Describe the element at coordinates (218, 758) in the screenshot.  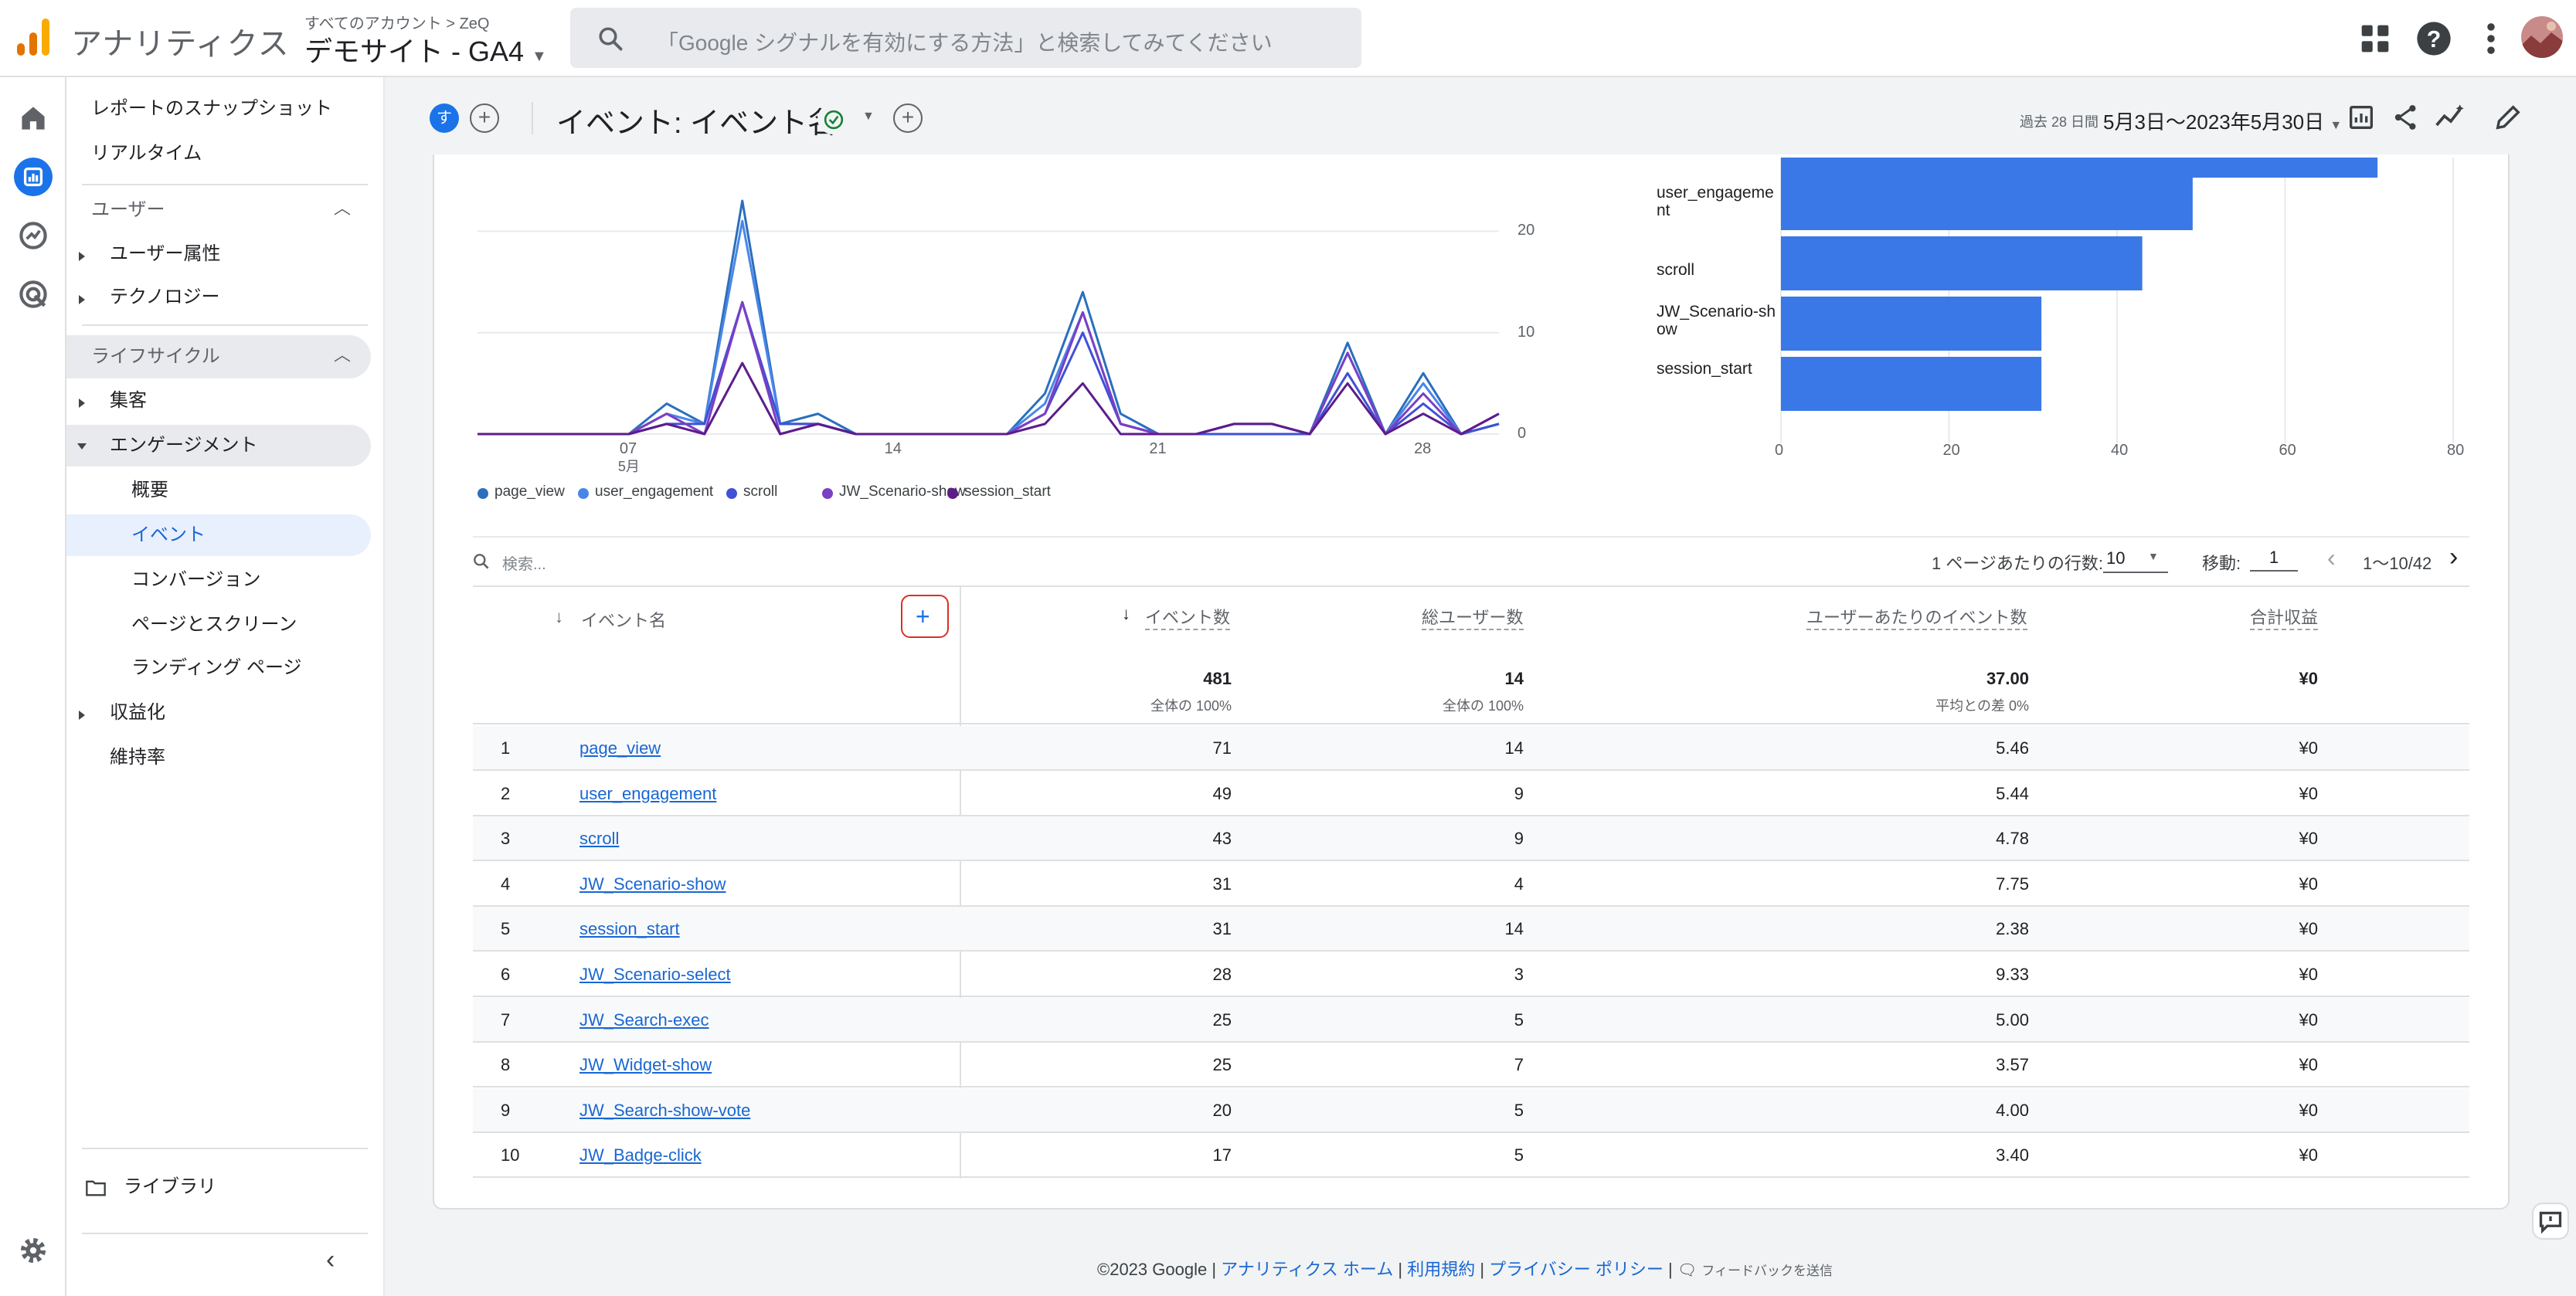
I see `nav-retention: 維持率` at that location.